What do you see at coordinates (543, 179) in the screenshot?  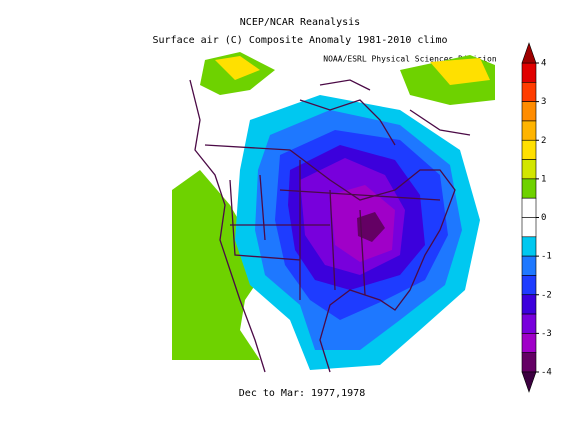 I see `colorbar-tick-label: 1` at bounding box center [543, 179].